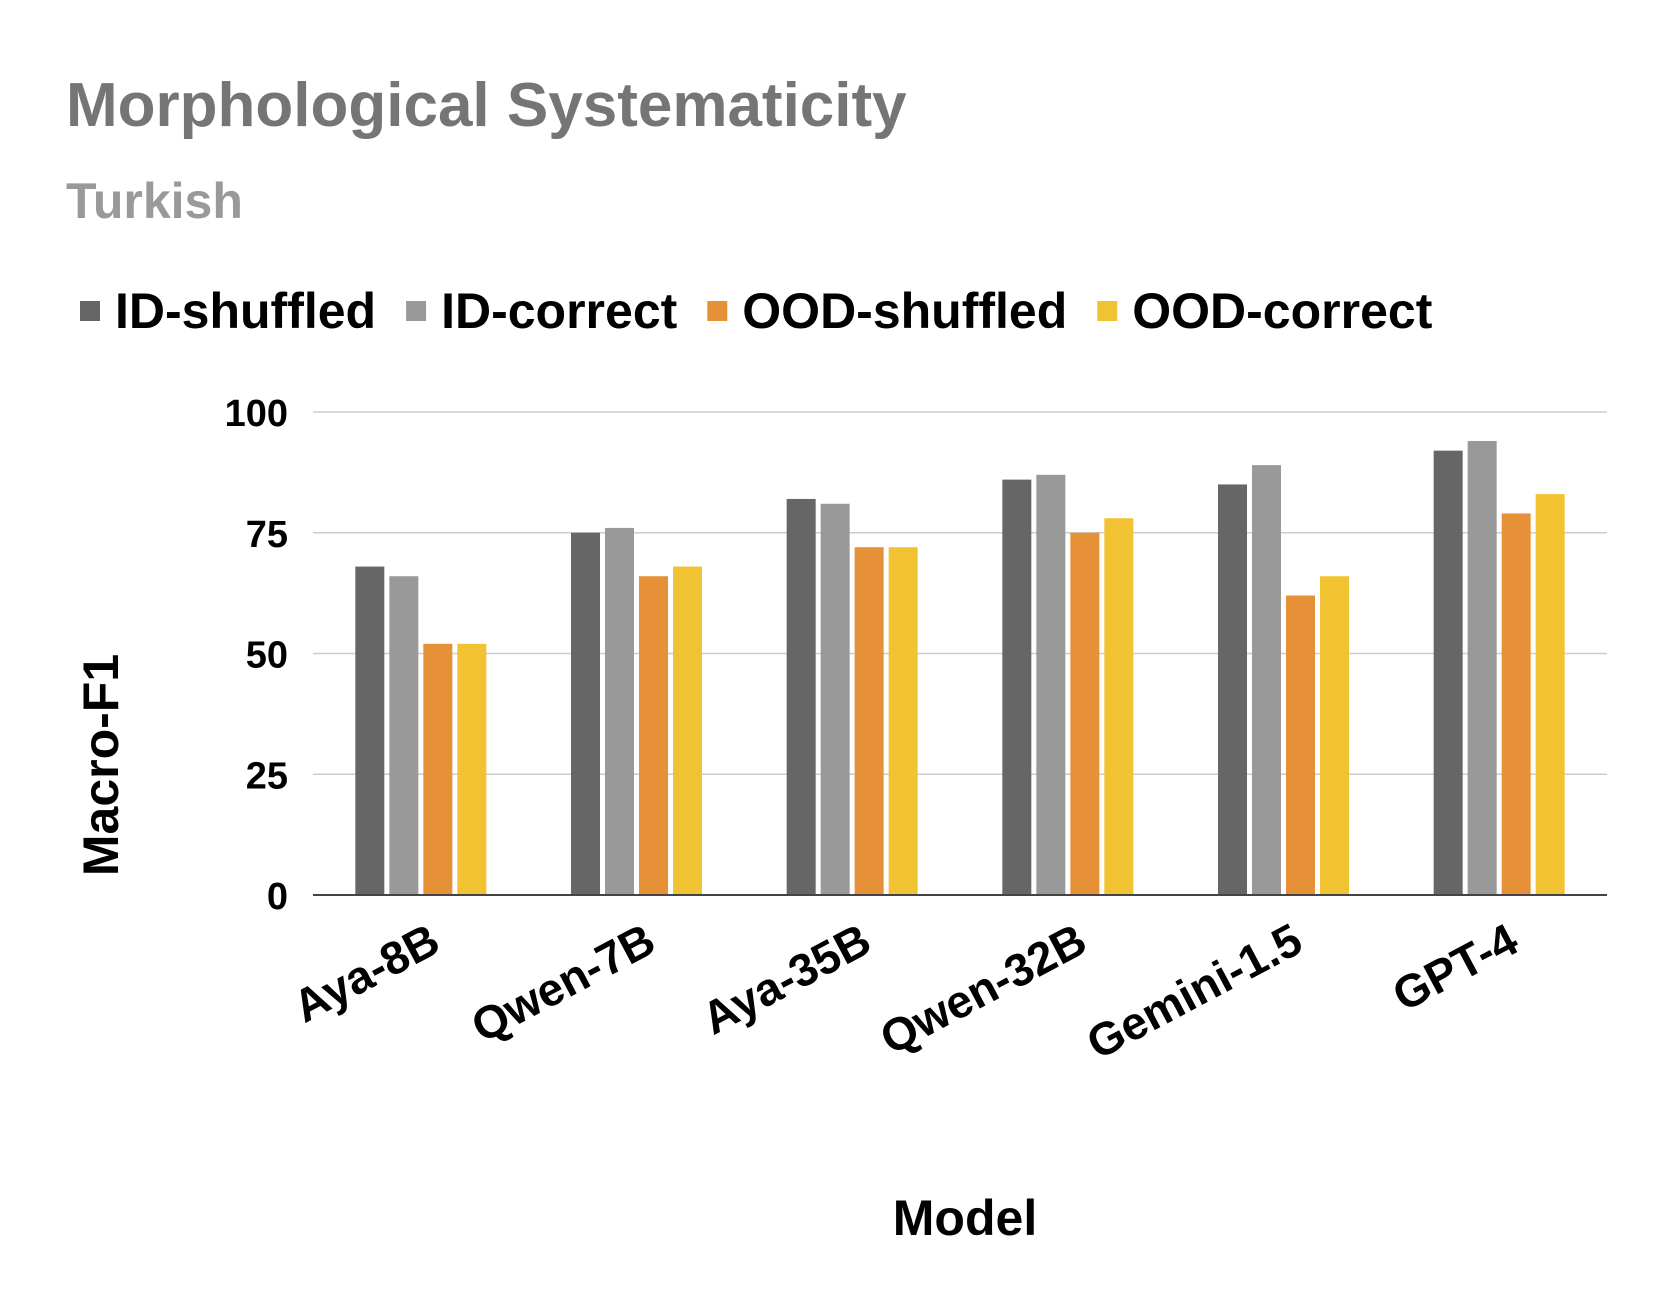  What do you see at coordinates (1334, 735) in the screenshot?
I see `bar-ood-correct-gemini-1.5` at bounding box center [1334, 735].